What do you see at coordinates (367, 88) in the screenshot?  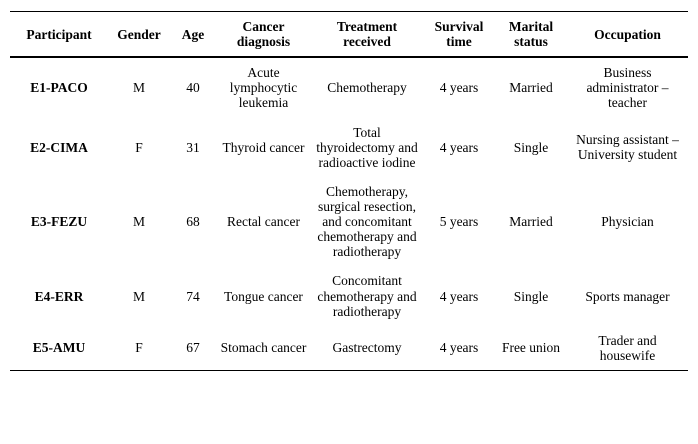 I see `cell-treatment: Chemotherapy` at bounding box center [367, 88].